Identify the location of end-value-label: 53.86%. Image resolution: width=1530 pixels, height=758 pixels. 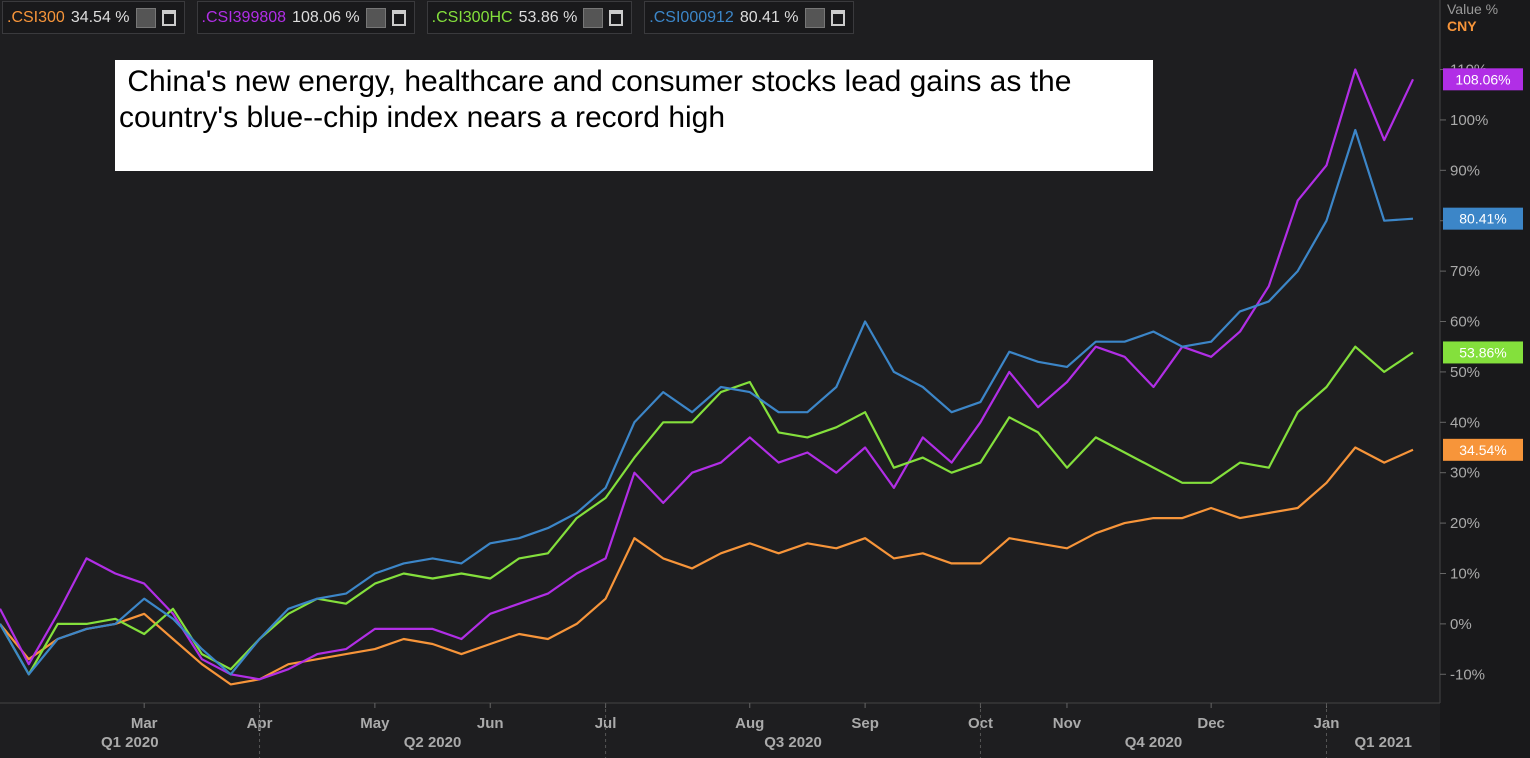
(1482, 352).